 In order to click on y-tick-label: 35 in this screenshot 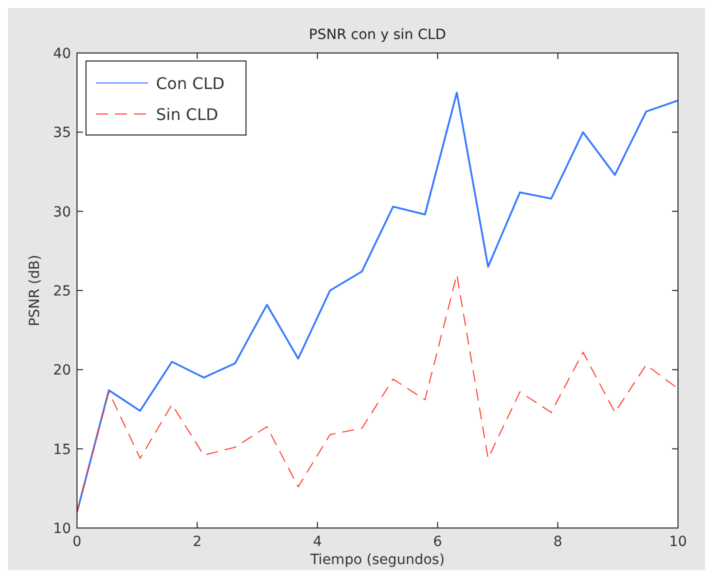, I will do `click(62, 133)`.